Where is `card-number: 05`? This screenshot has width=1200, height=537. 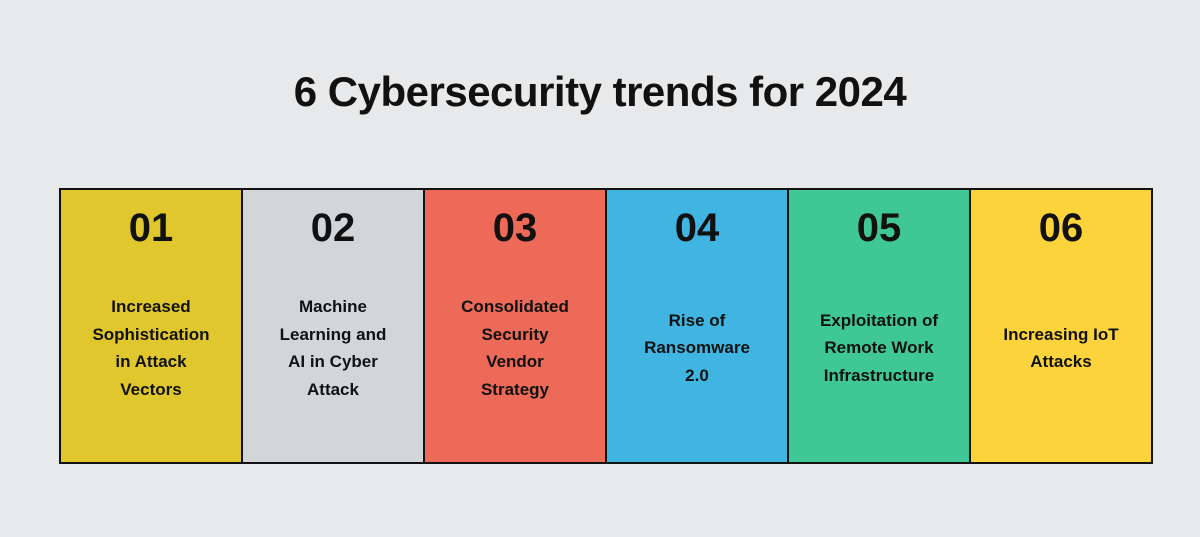
card-number: 05 is located at coordinates (879, 228).